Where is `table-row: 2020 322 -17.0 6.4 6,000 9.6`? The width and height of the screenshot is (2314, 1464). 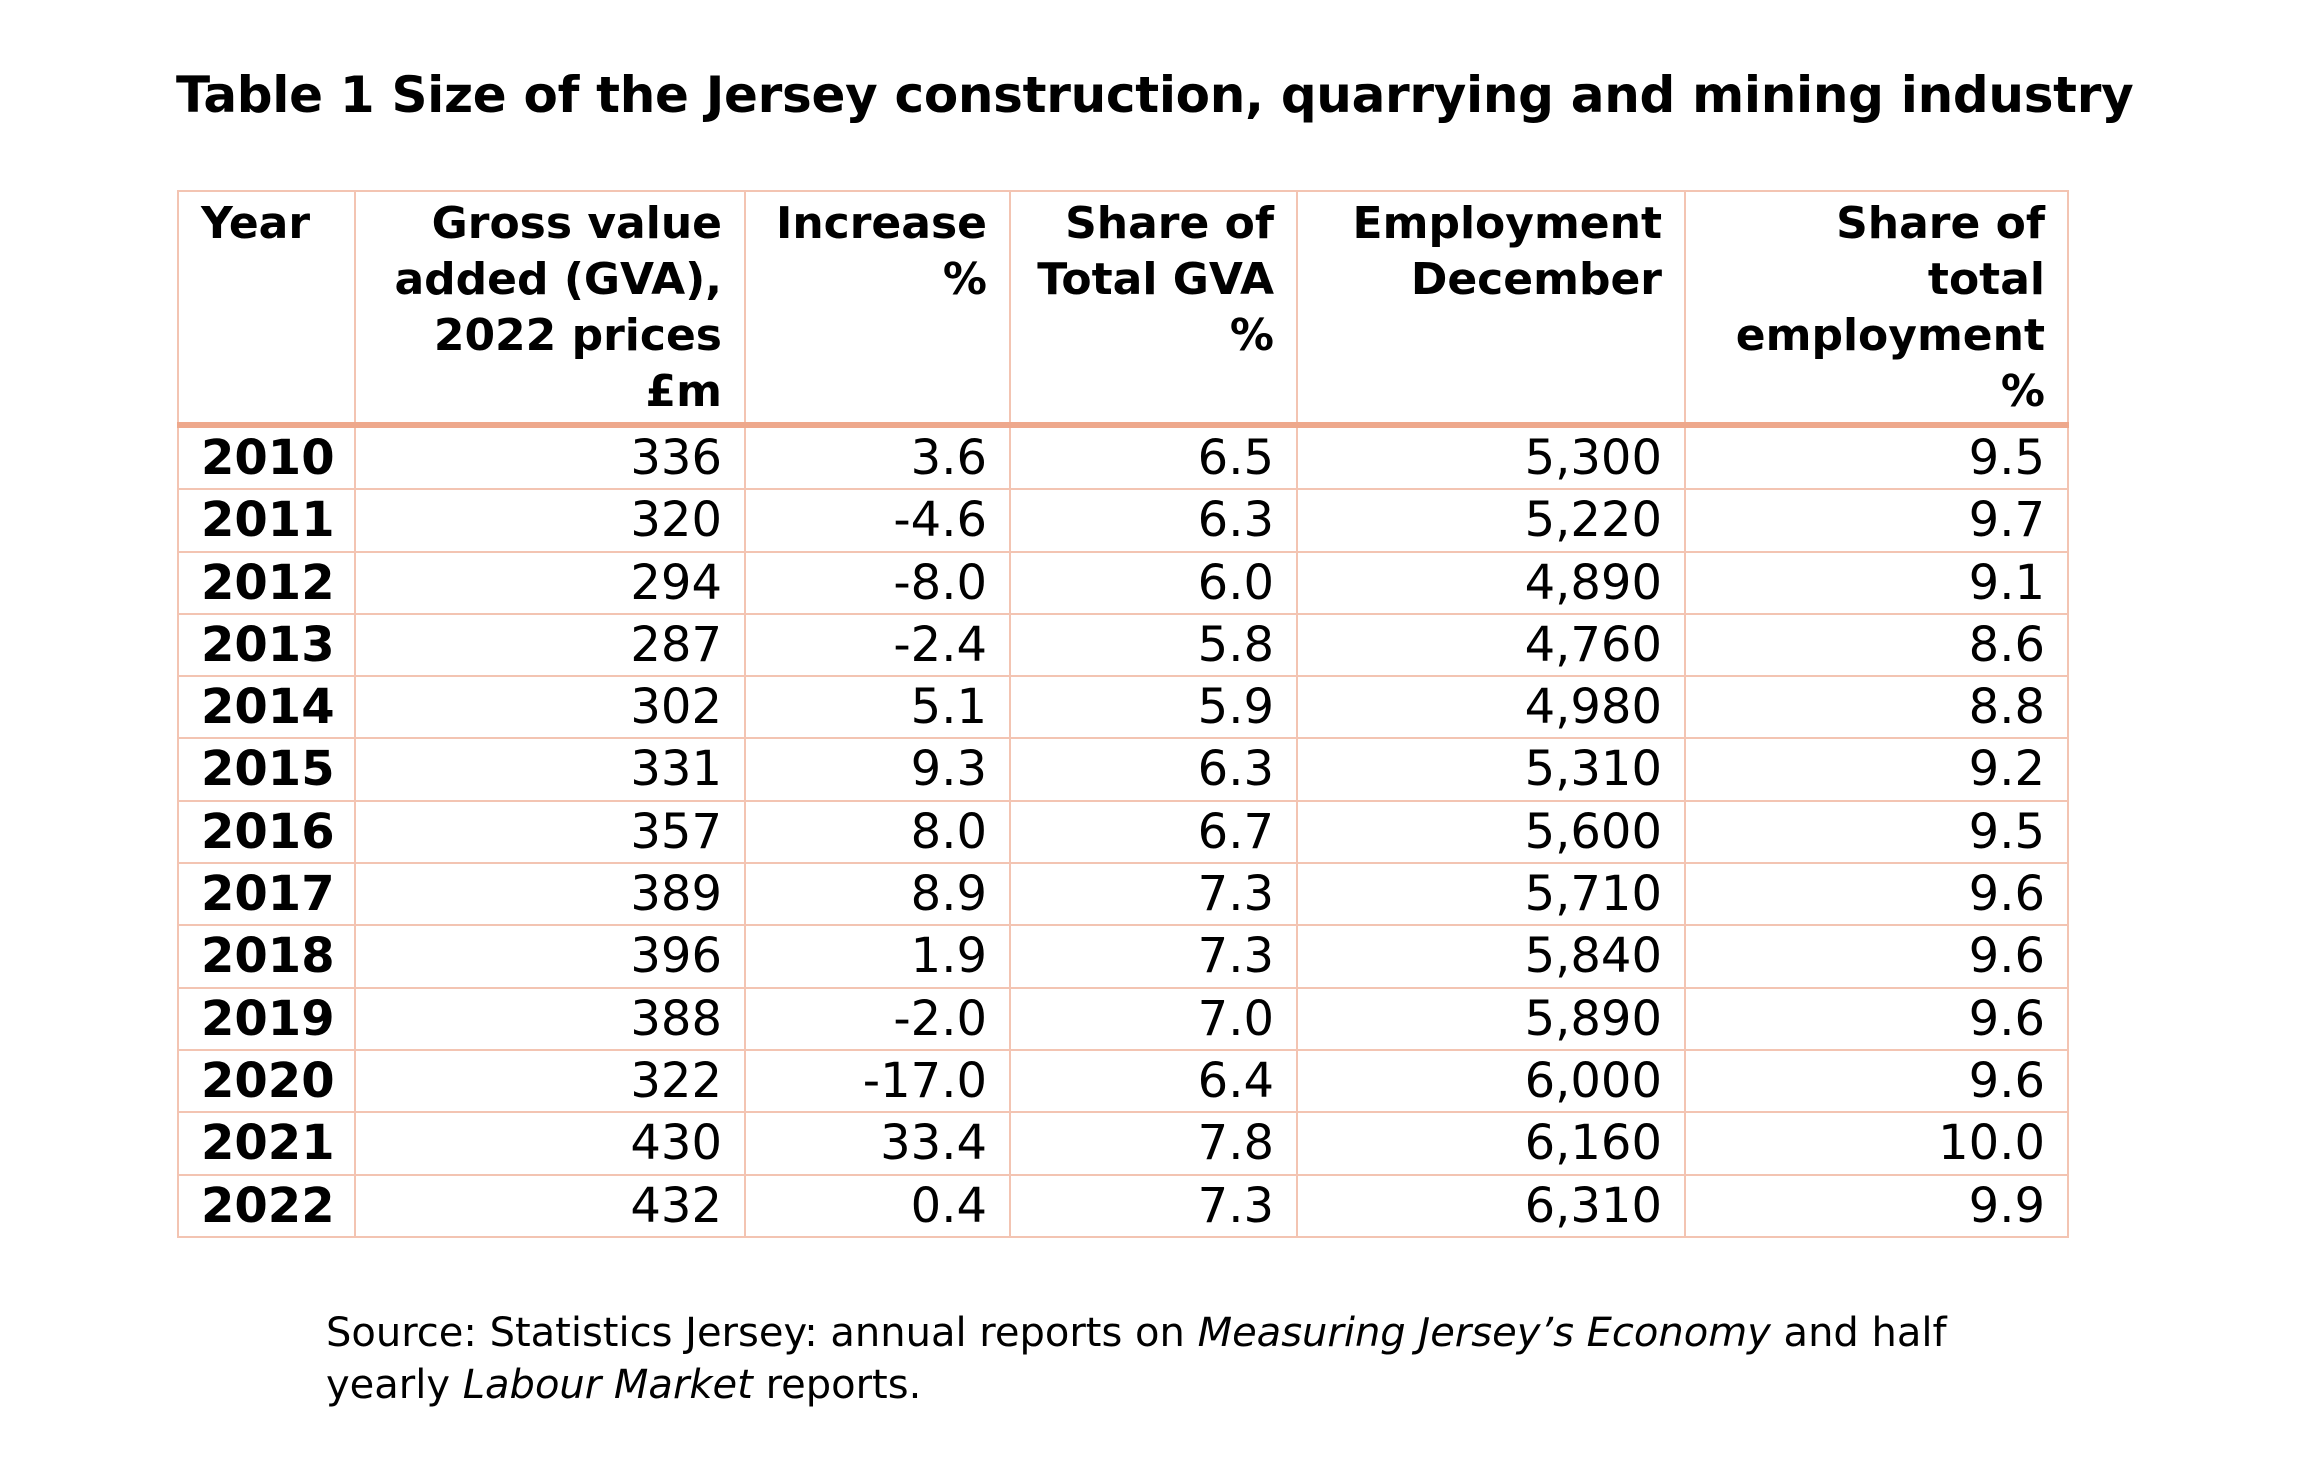
table-row: 2020 322 -17.0 6.4 6,000 9.6 is located at coordinates (1123, 1081).